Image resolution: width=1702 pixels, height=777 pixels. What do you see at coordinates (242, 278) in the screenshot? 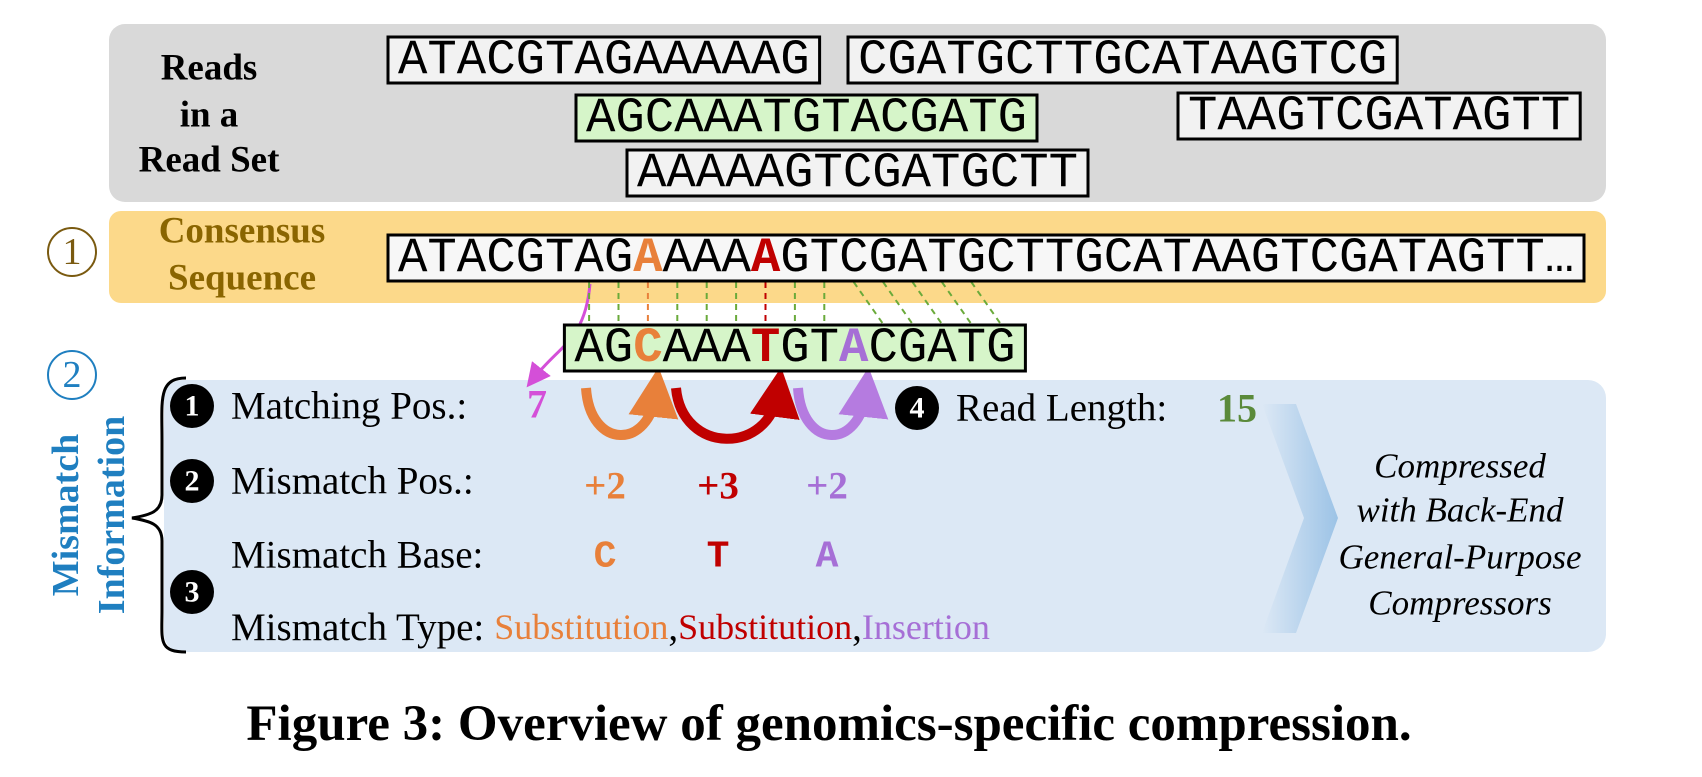
I see `consensus-title: Sequence` at bounding box center [242, 278].